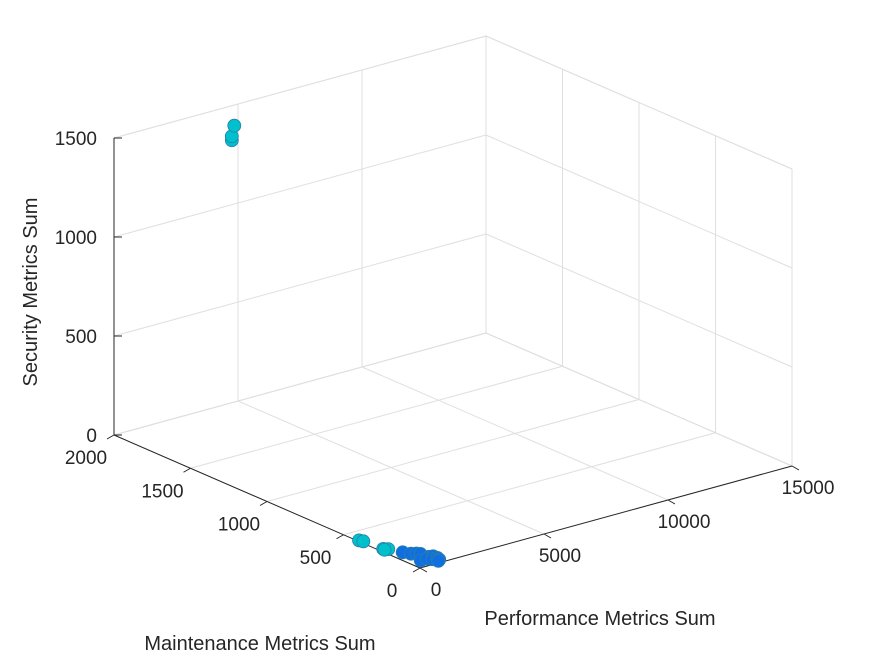 This screenshot has width=875, height=656. I want to click on y-tick-label: 2000, so click(86, 458).